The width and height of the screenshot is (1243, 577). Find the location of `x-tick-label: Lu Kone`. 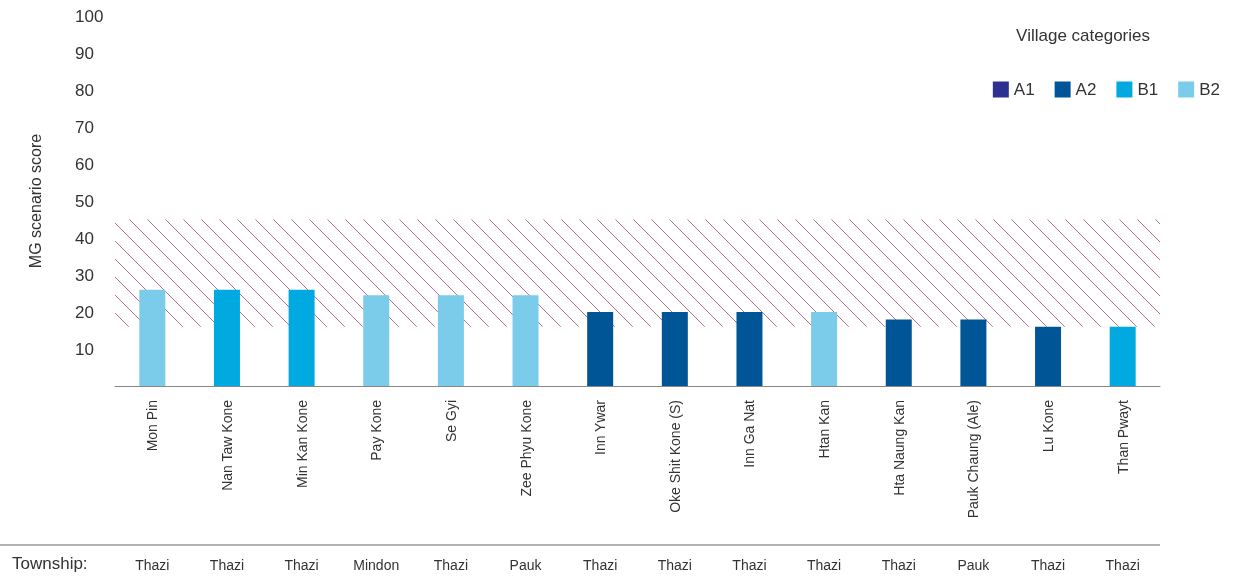

x-tick-label: Lu Kone is located at coordinates (1048, 426).